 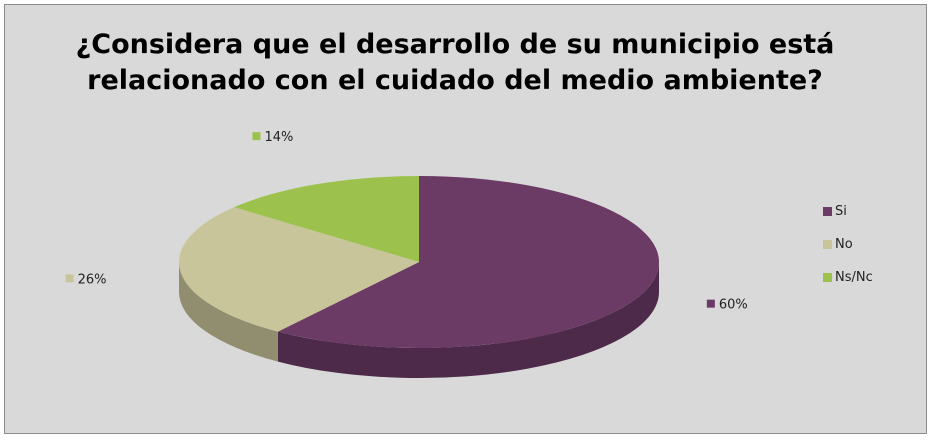 What do you see at coordinates (92, 279) in the screenshot?
I see `data-label-text-no: 26%` at bounding box center [92, 279].